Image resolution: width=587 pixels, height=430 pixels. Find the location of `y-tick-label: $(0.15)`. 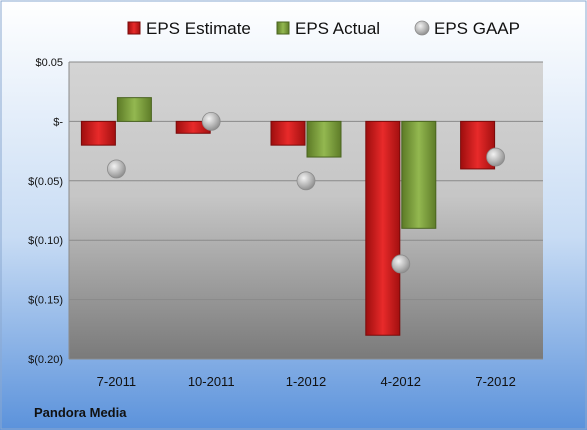

y-tick-label: $(0.15) is located at coordinates (45, 301).